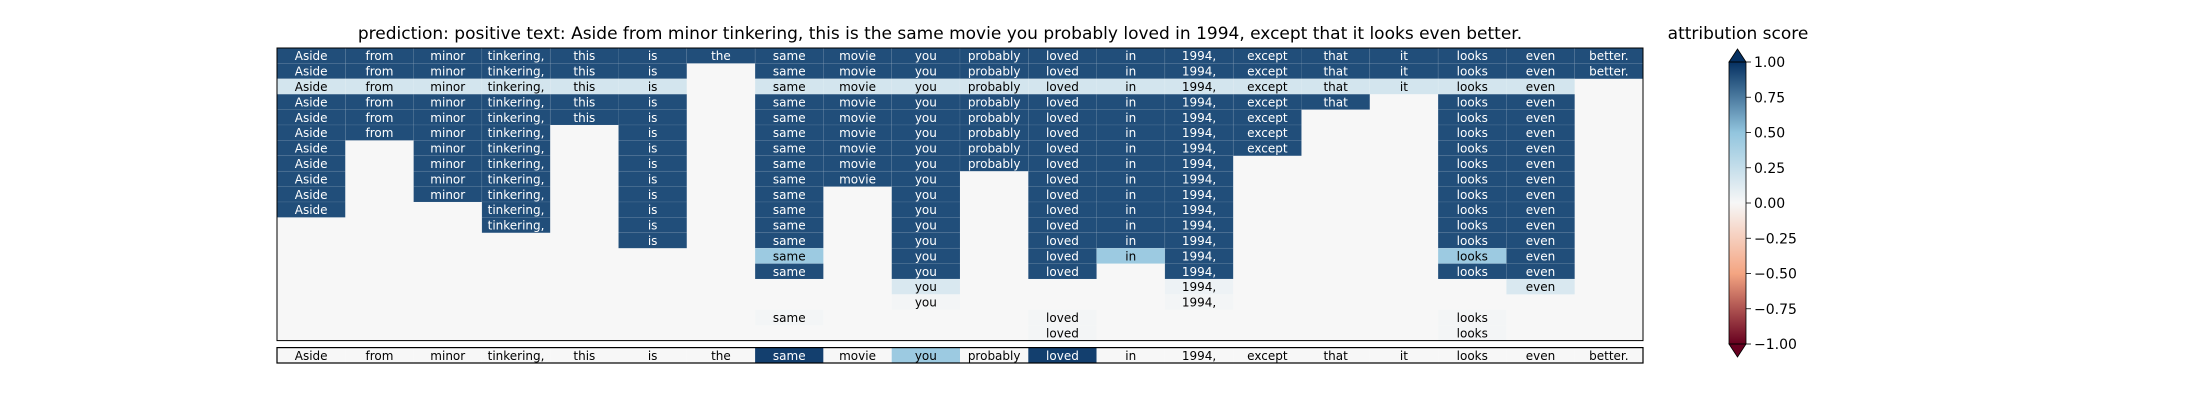 This screenshot has height=400, width=2200. Describe the element at coordinates (584, 118) in the screenshot. I see `token-label: this` at that location.